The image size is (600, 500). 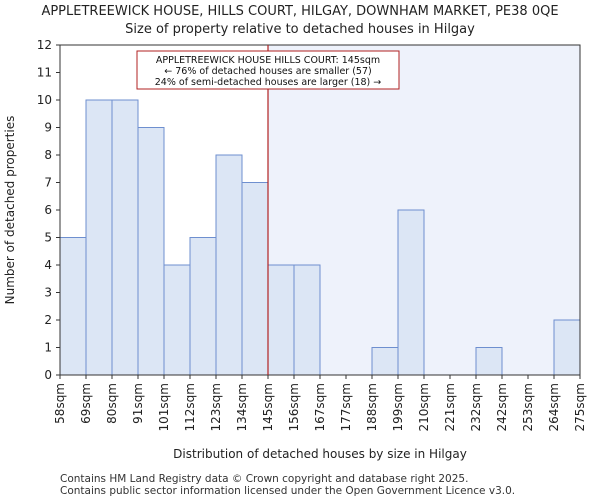 What do you see at coordinates (125, 237) in the screenshot?
I see `bar-80sqm` at bounding box center [125, 237].